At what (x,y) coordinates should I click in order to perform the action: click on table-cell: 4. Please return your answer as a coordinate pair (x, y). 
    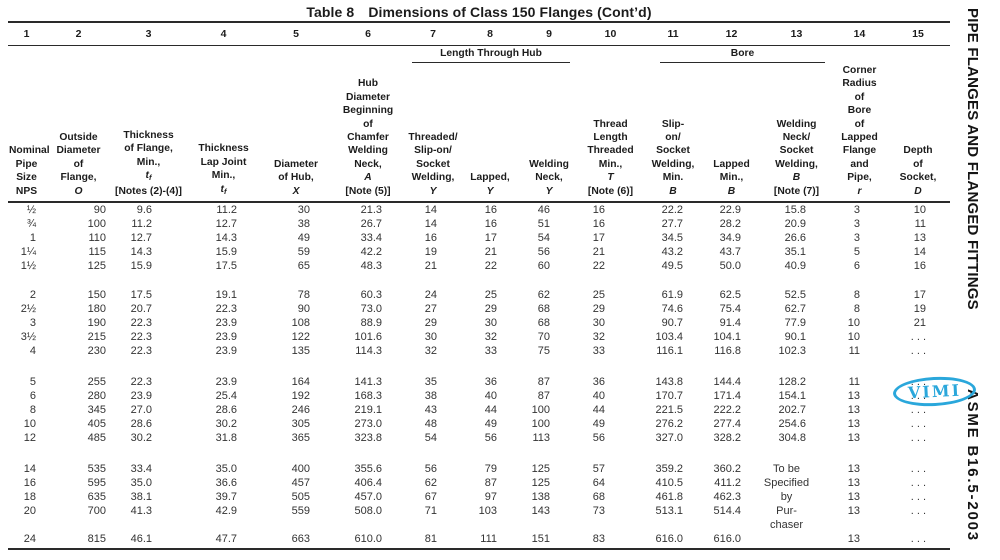
    Looking at the image, I should click on (32, 351).